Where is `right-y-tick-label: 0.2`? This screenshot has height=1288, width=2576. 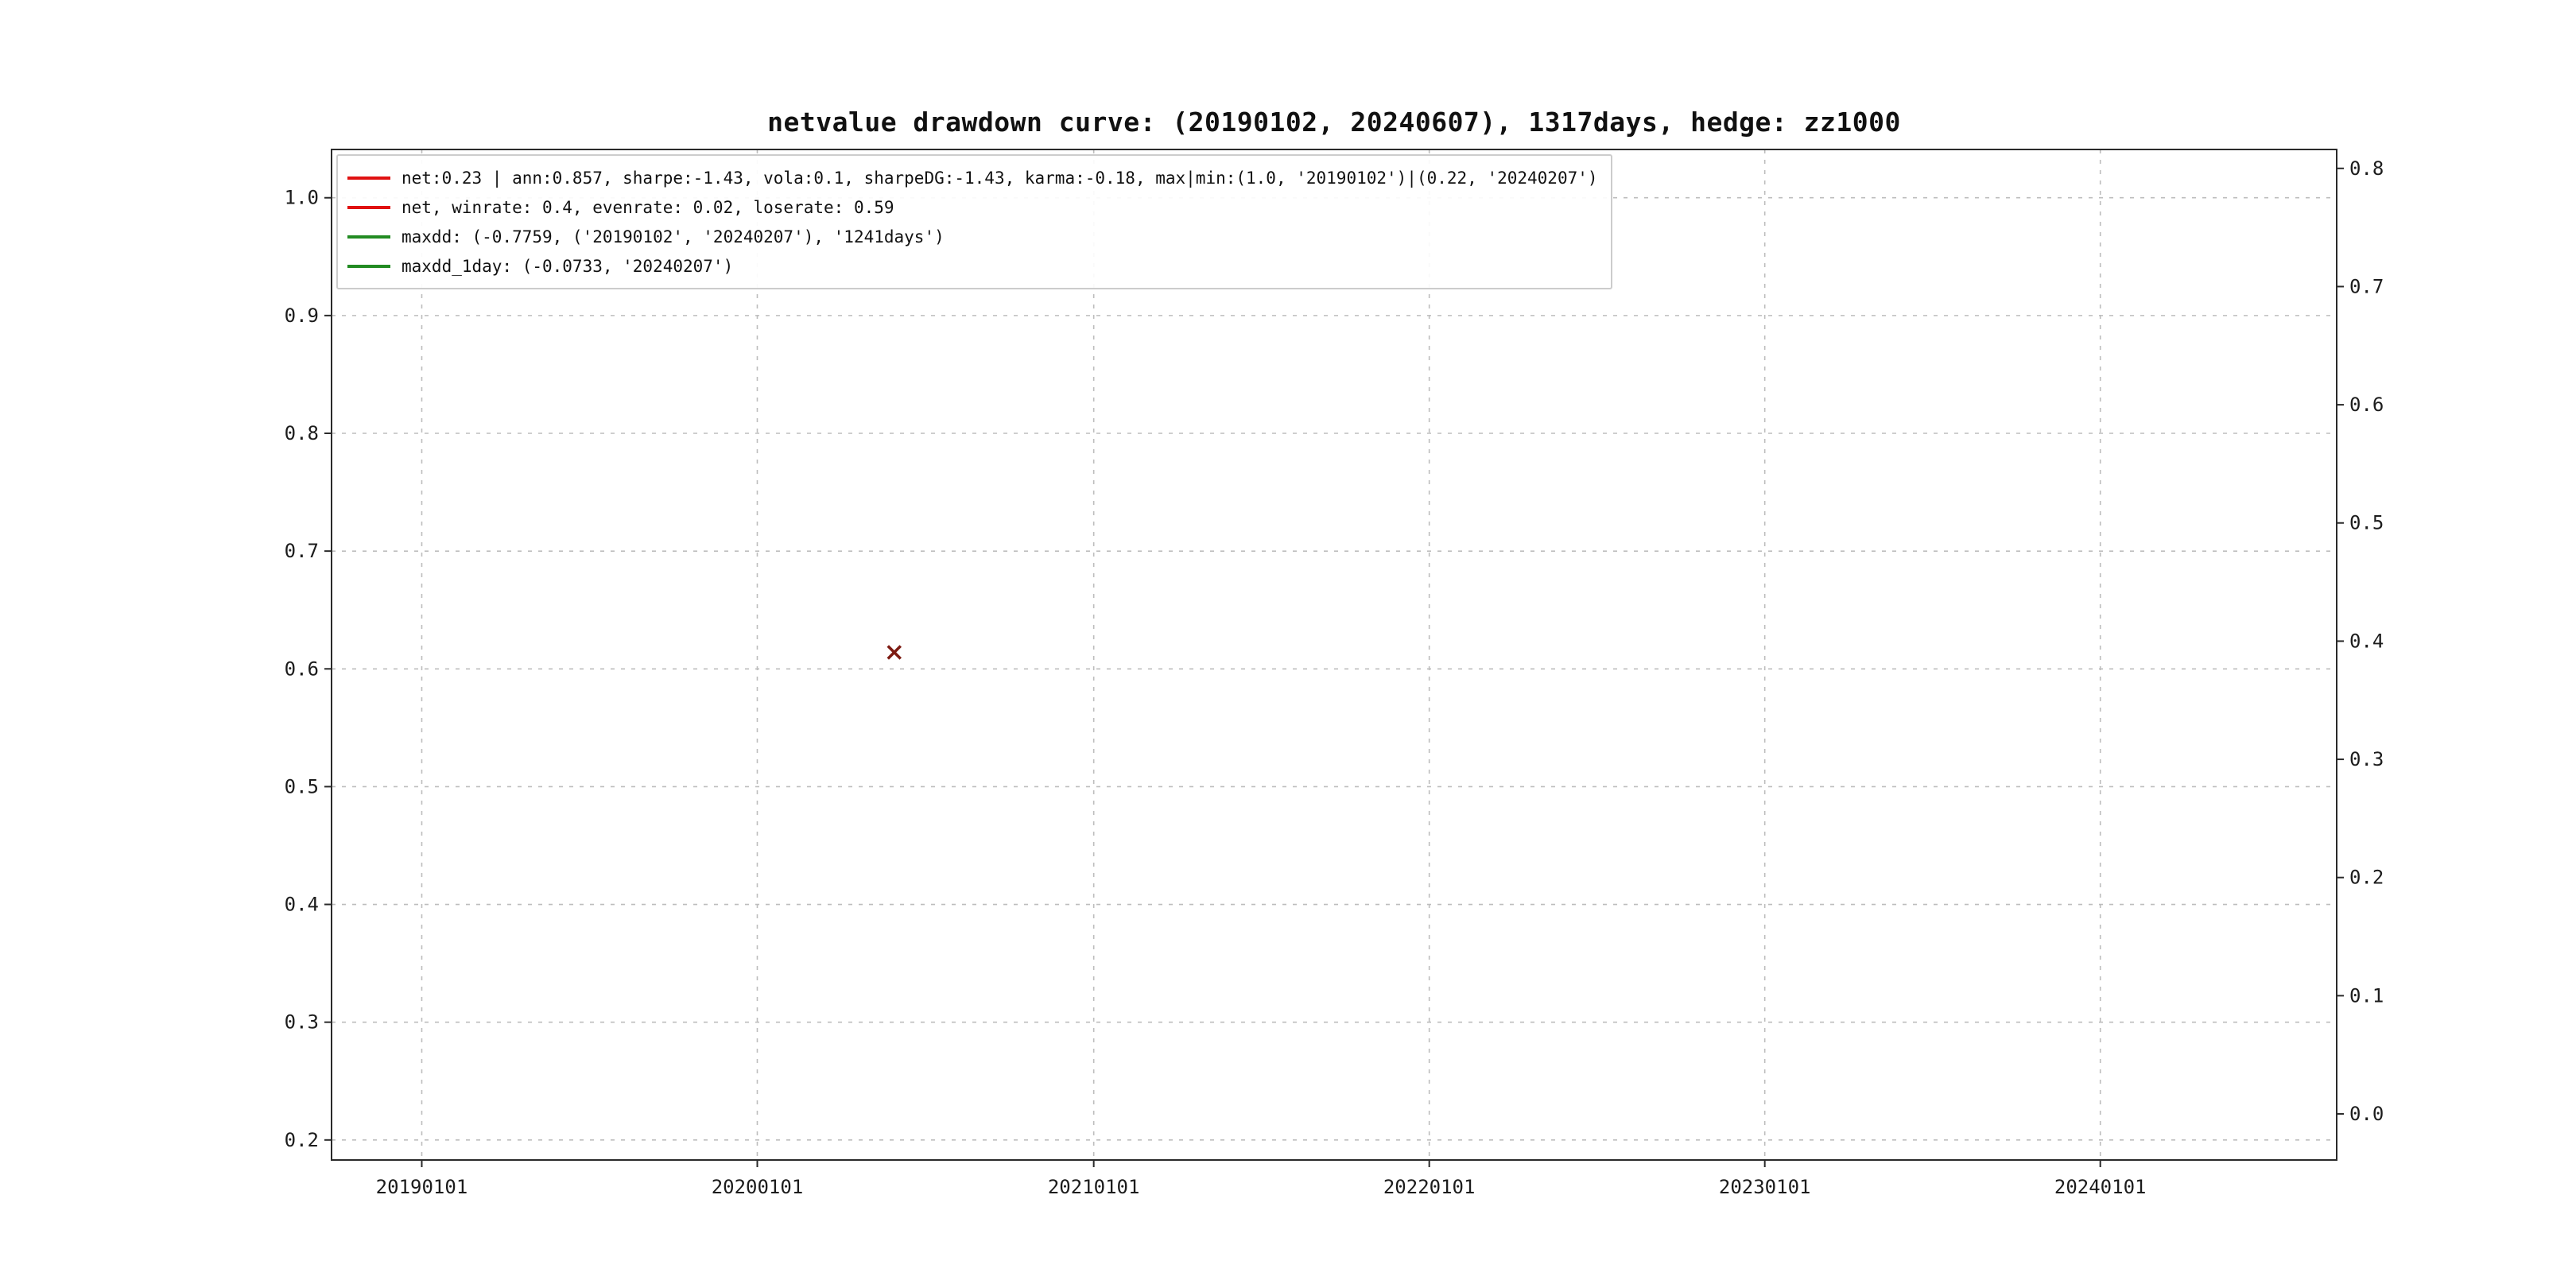
right-y-tick-label: 0.2 is located at coordinates (2366, 878).